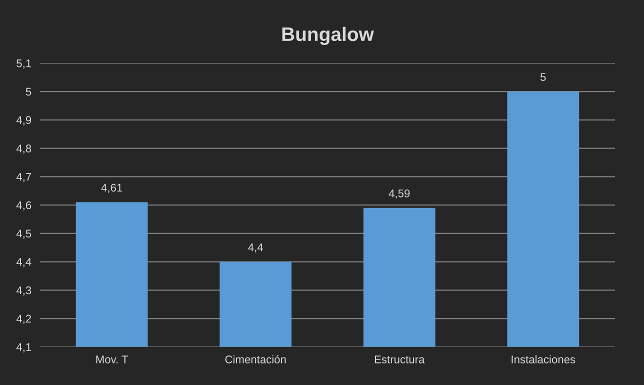 The height and width of the screenshot is (385, 644). Describe the element at coordinates (543, 77) in the screenshot. I see `data-label: 5` at that location.